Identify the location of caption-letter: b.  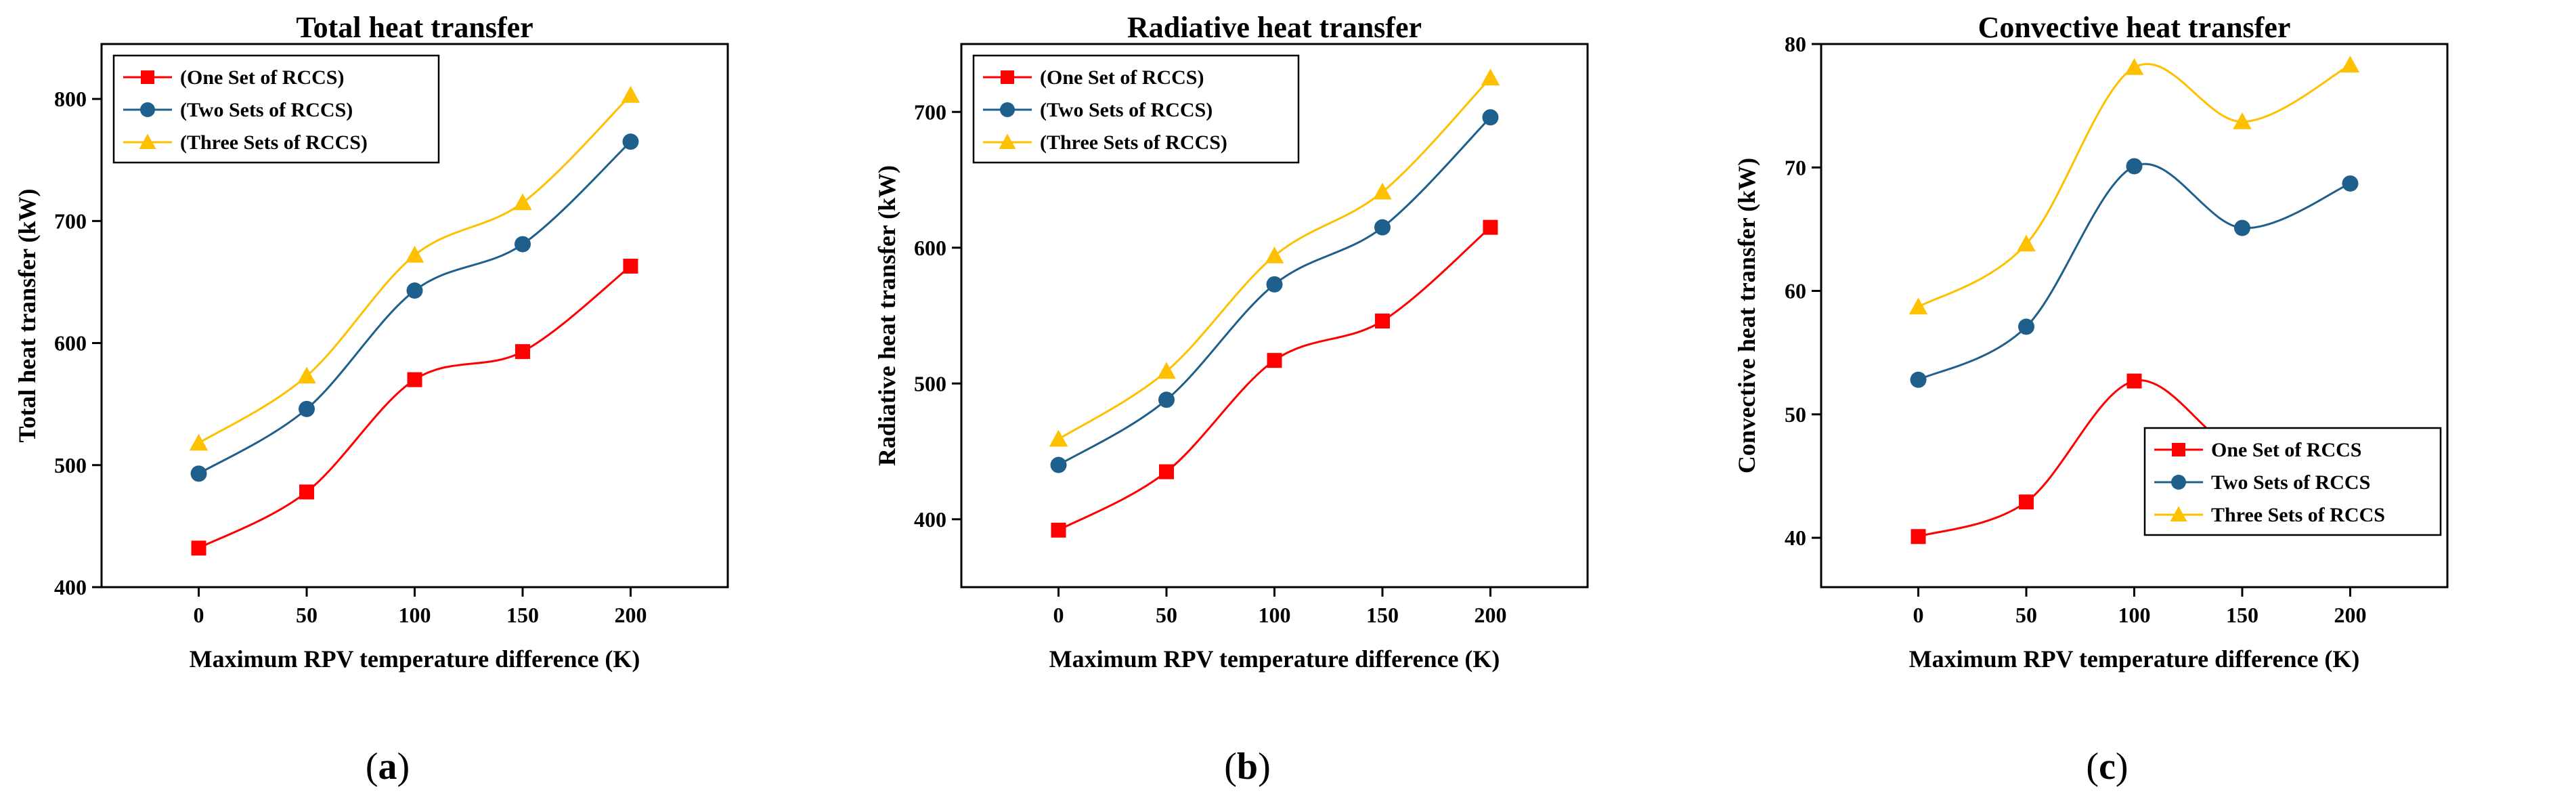
(1247, 767).